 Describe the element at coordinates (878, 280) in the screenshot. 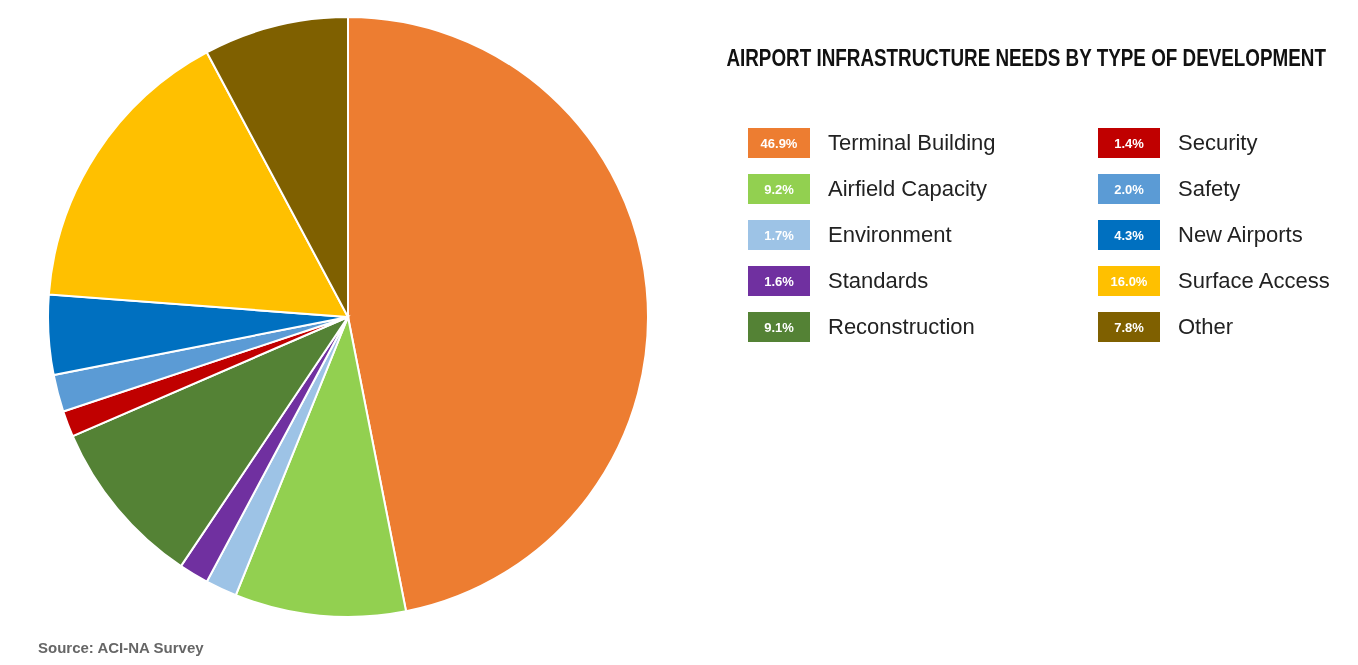

I see `legend-label: Standards` at that location.